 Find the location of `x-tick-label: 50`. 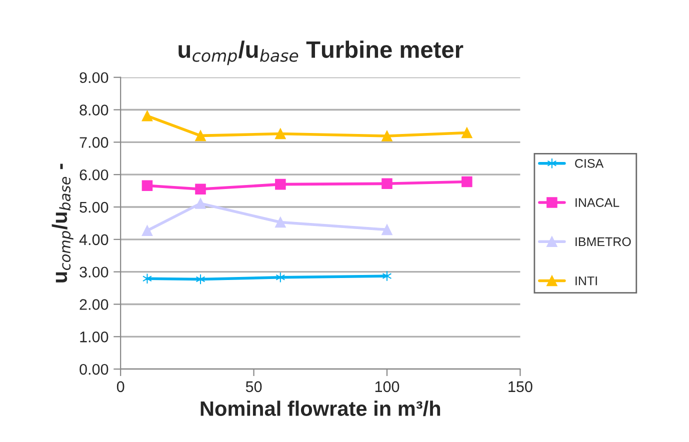

x-tick-label: 50 is located at coordinates (254, 386).